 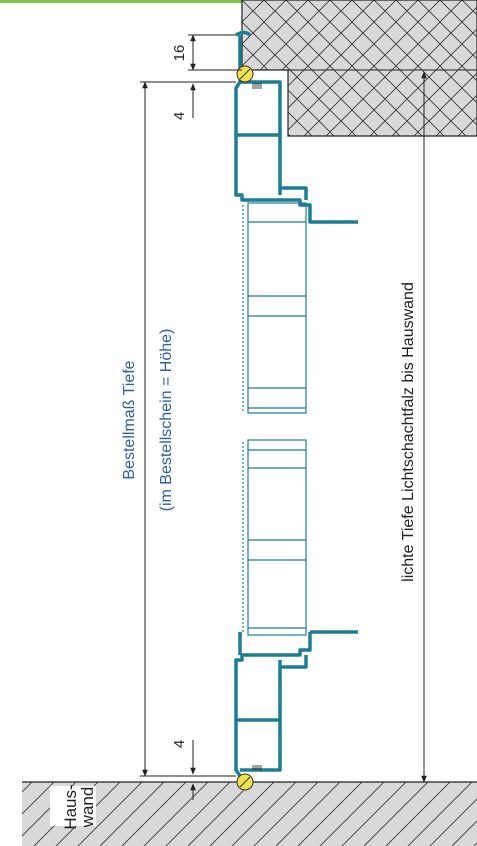 What do you see at coordinates (212, 99) in the screenshot?
I see `dimension-4-top` at bounding box center [212, 99].